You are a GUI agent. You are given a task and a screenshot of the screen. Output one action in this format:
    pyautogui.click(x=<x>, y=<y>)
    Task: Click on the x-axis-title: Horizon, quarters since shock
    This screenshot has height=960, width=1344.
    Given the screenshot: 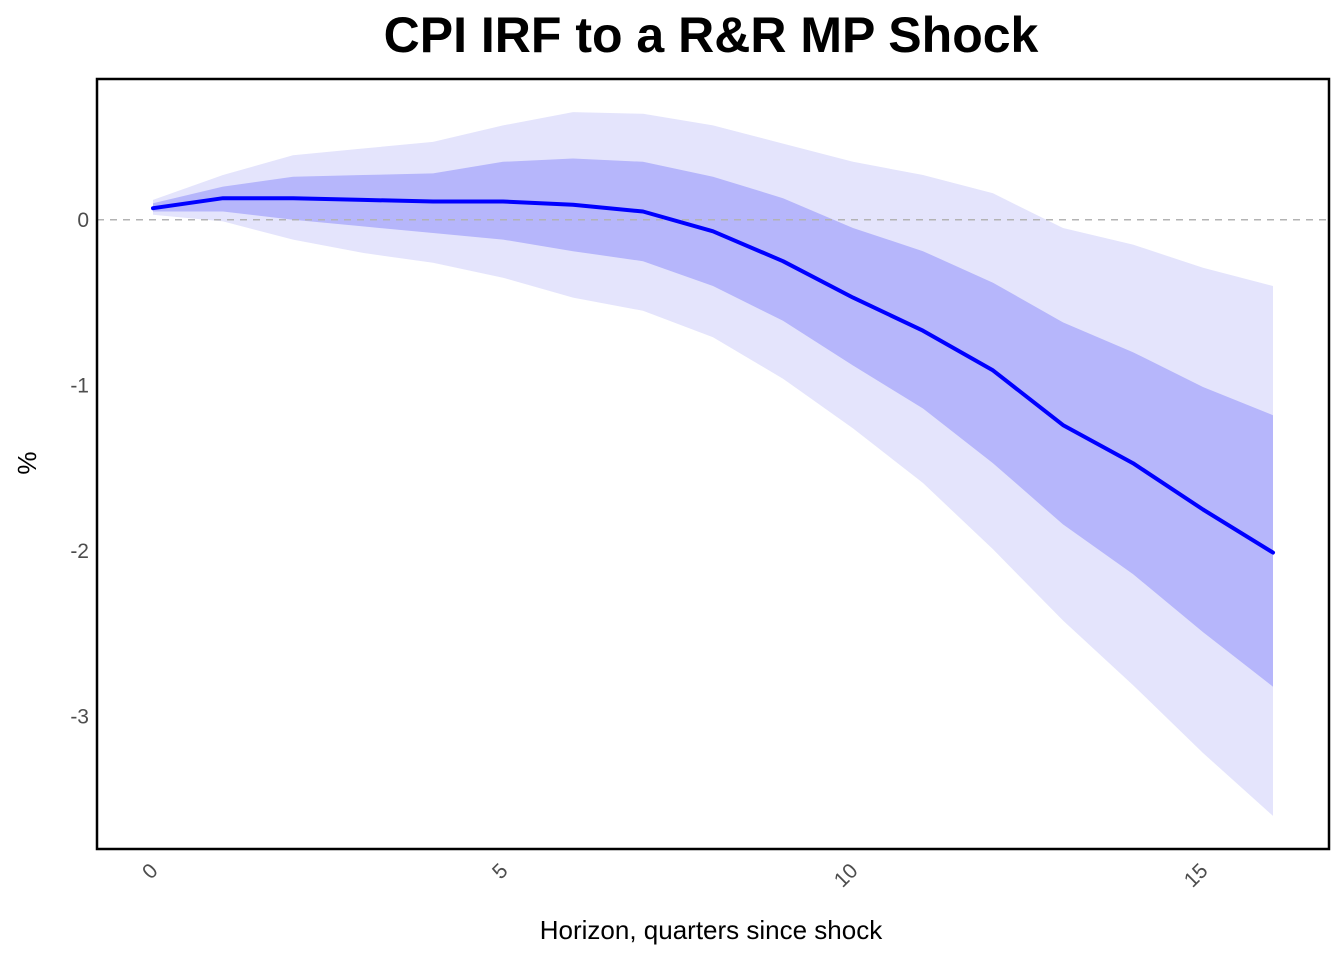 What is the action you would take?
    pyautogui.click(x=711, y=930)
    